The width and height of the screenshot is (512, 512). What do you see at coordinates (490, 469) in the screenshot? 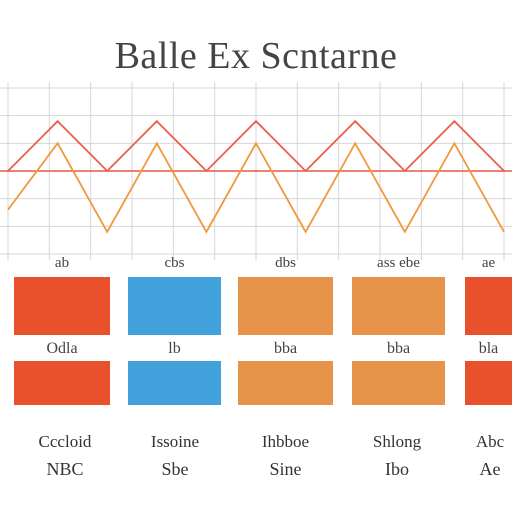
I see `bottom-sublabel: Ae` at bounding box center [490, 469].